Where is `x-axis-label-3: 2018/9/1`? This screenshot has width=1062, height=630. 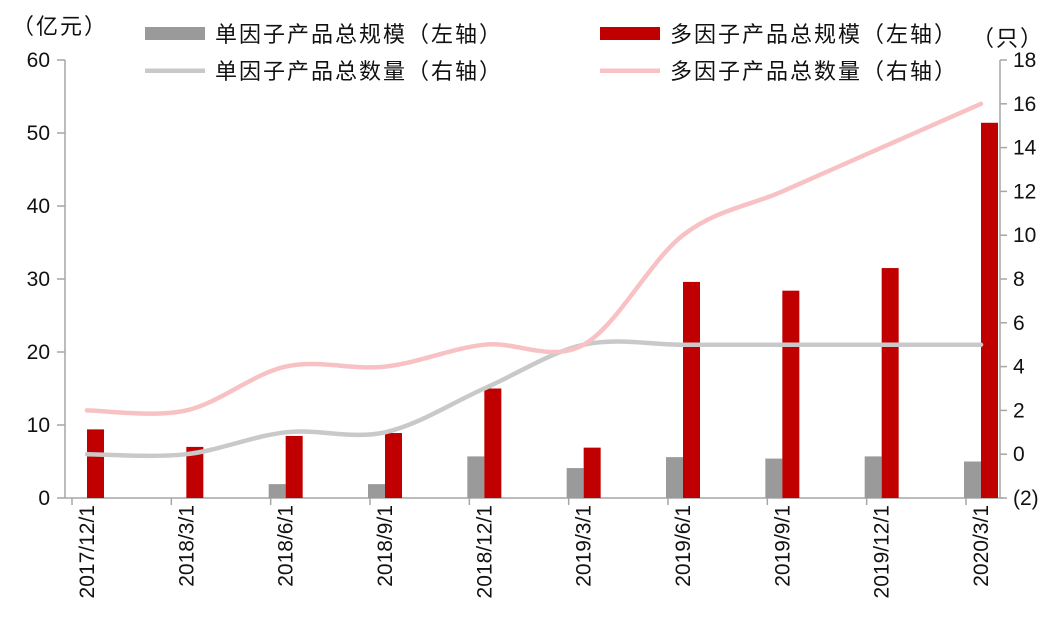 x-axis-label-3: 2018/9/1 is located at coordinates (385, 546).